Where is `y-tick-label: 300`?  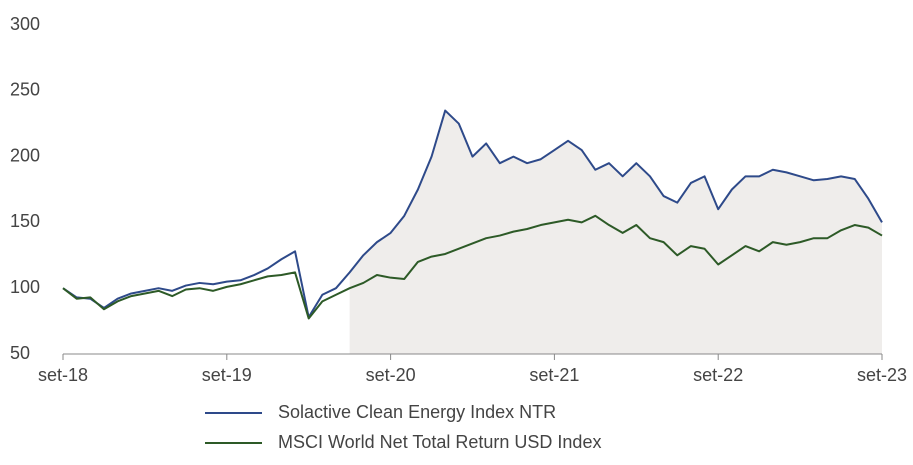 y-tick-label: 300 is located at coordinates (25, 24).